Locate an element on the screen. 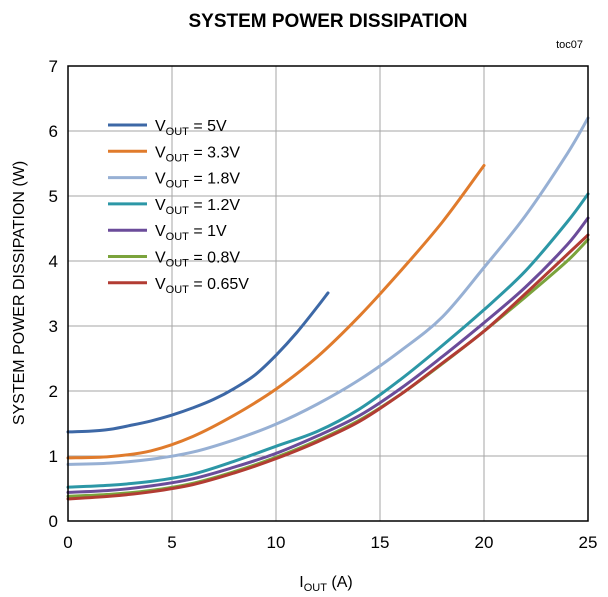  x-tick-label: 0 is located at coordinates (67, 542).